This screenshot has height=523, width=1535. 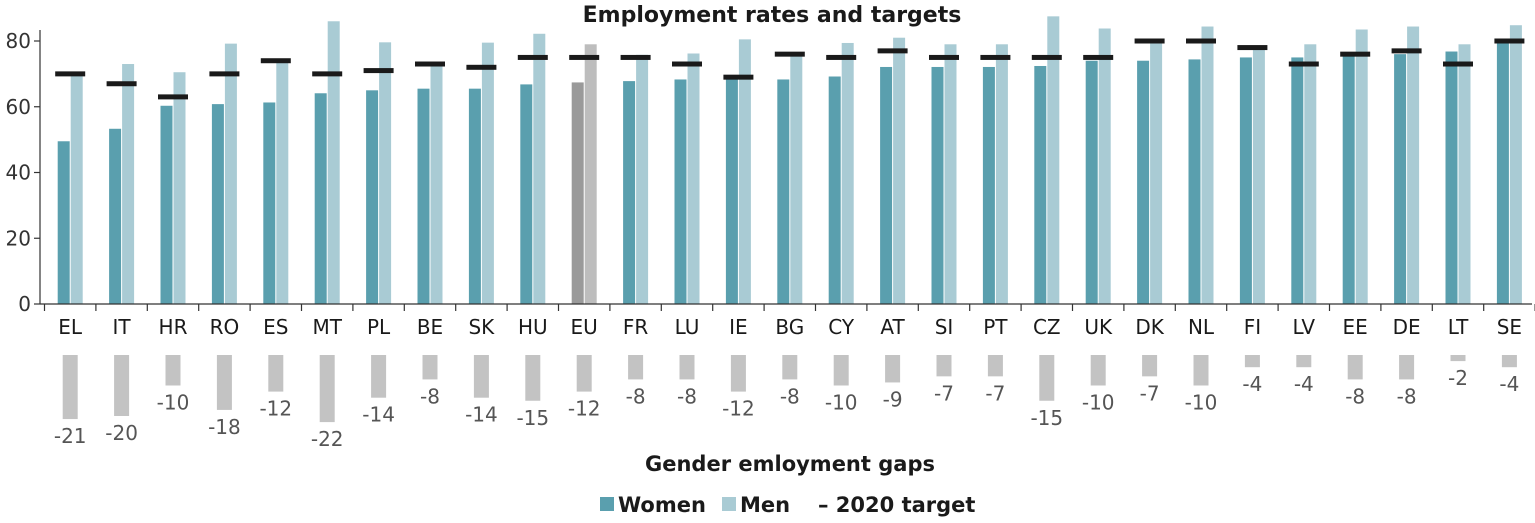 What do you see at coordinates (1194, 181) in the screenshot?
I see `bar-women-nl` at bounding box center [1194, 181].